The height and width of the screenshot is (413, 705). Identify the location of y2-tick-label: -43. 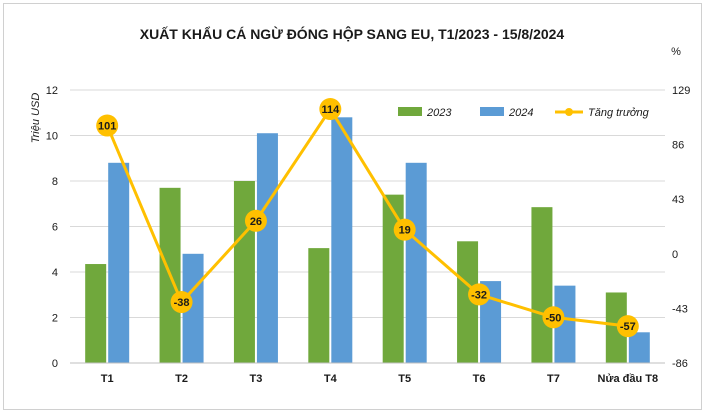
(680, 309).